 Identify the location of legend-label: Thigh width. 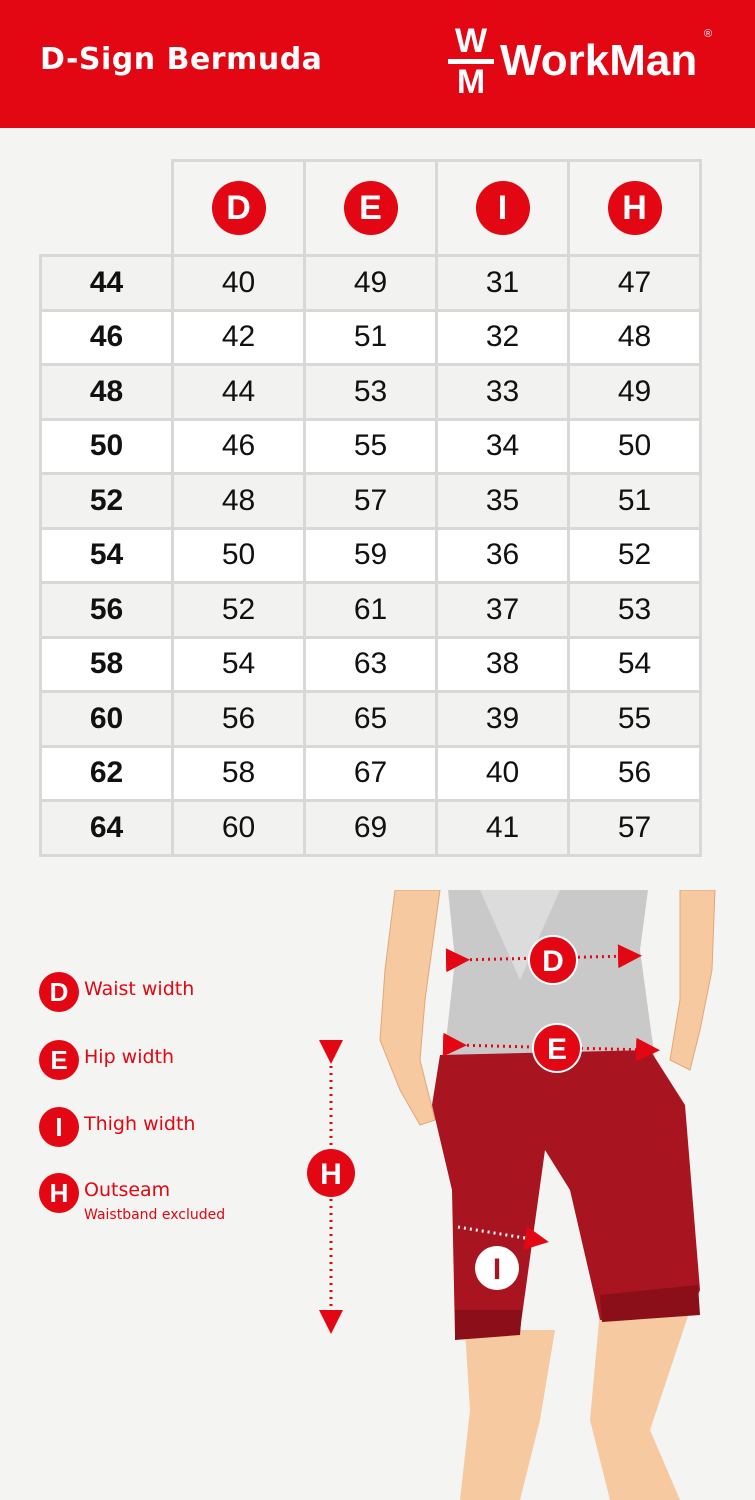
(140, 1124).